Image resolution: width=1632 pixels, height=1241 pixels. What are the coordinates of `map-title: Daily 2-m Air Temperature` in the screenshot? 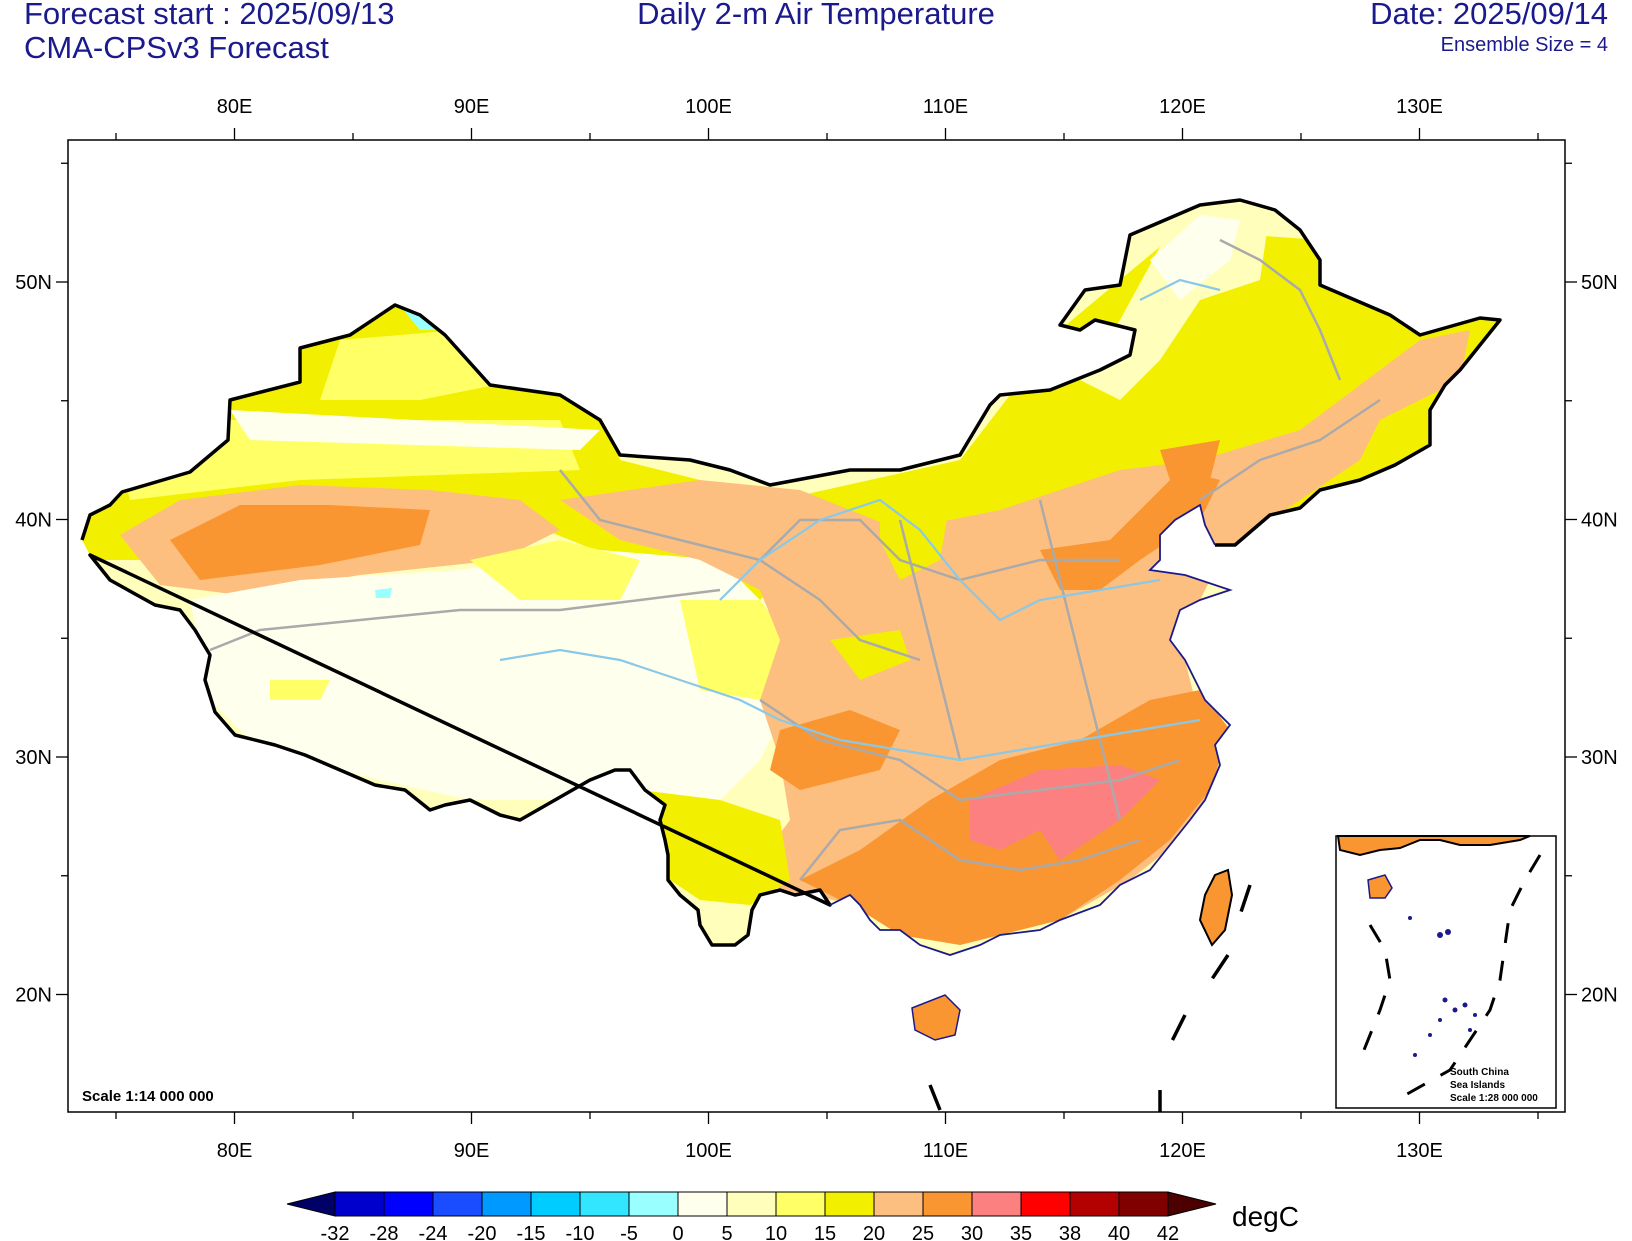 It's located at (816, 15).